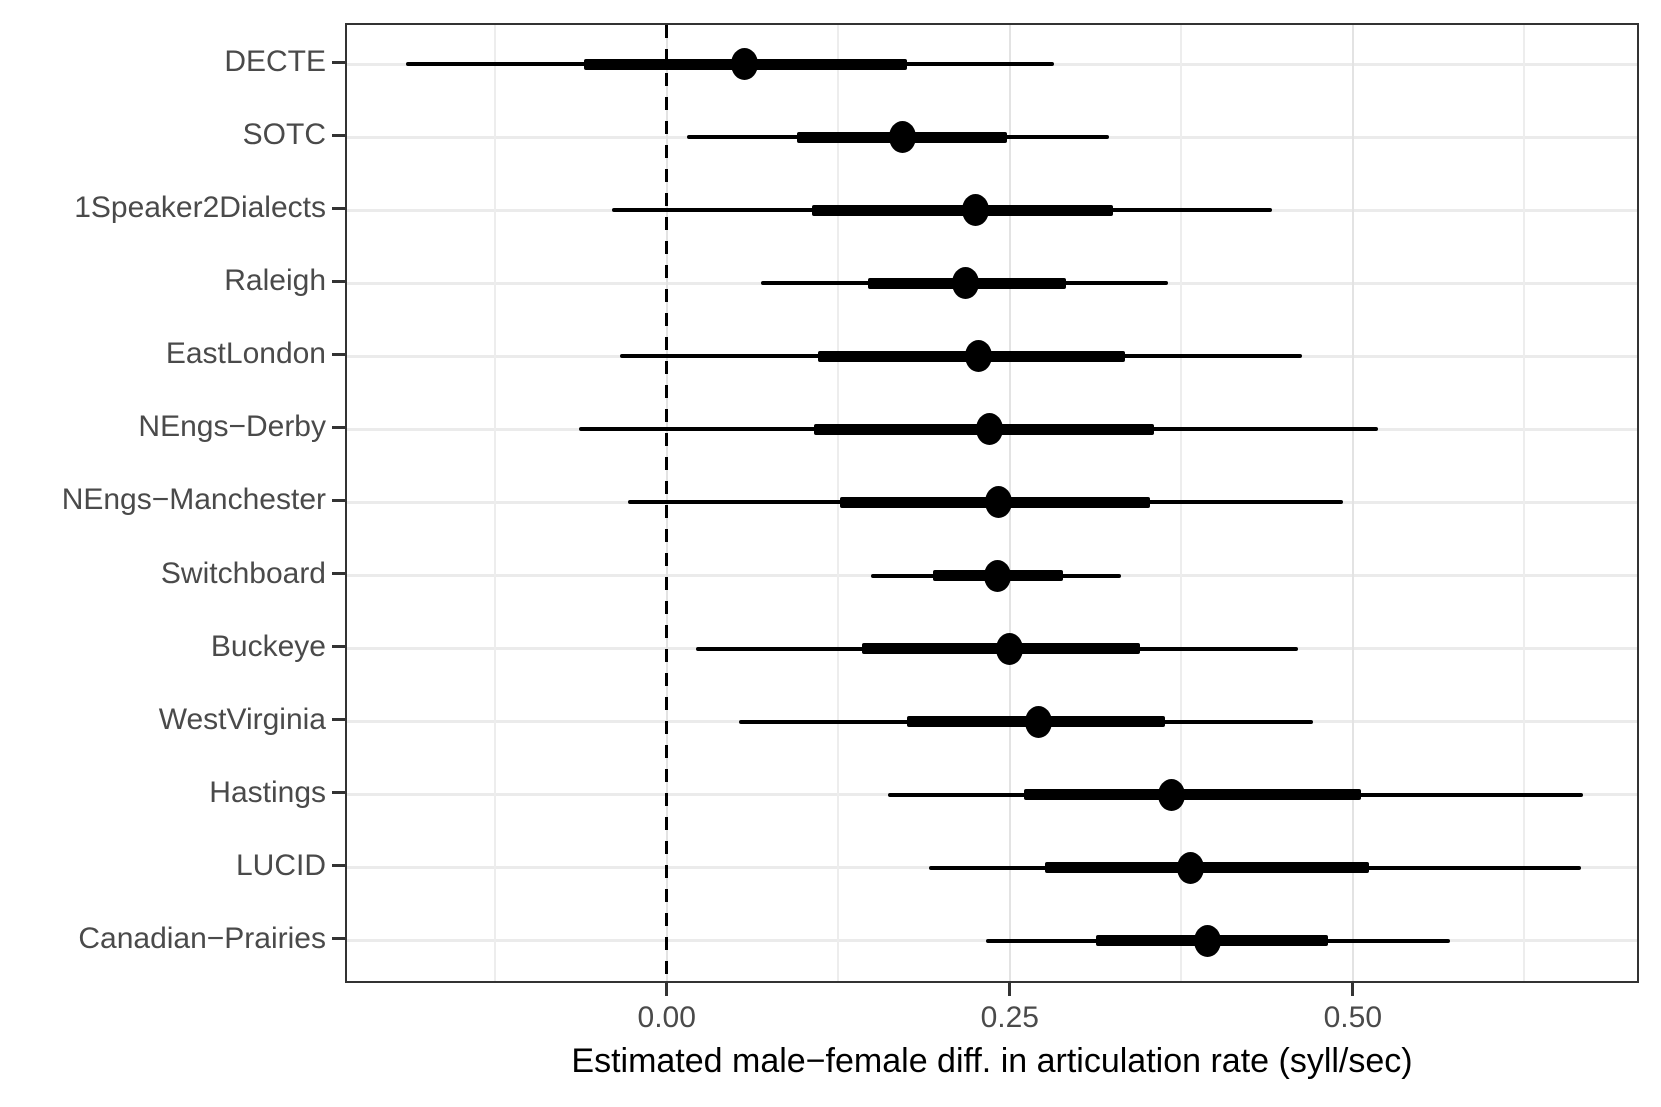 The image size is (1661, 1107). What do you see at coordinates (275, 281) in the screenshot?
I see `y-axis-label: Raleigh` at bounding box center [275, 281].